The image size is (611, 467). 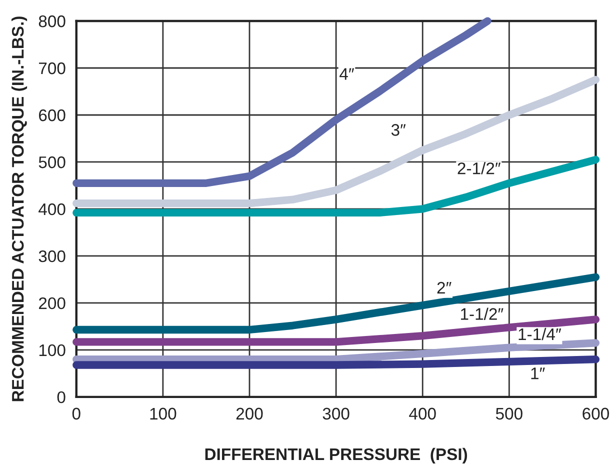 What do you see at coordinates (52, 68) in the screenshot?
I see `y-tick-label: 700` at bounding box center [52, 68].